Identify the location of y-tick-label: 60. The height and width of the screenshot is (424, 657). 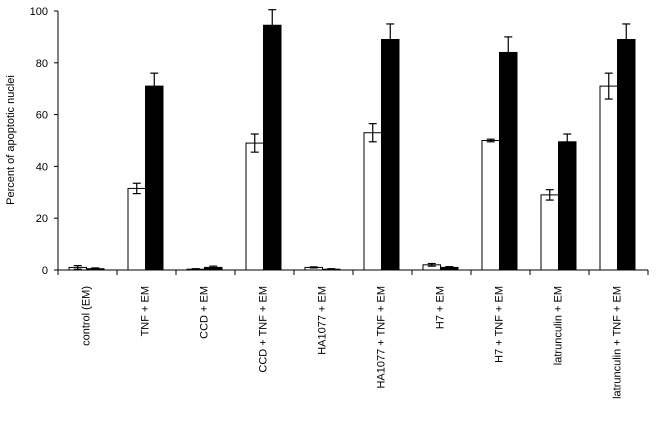
(42, 116).